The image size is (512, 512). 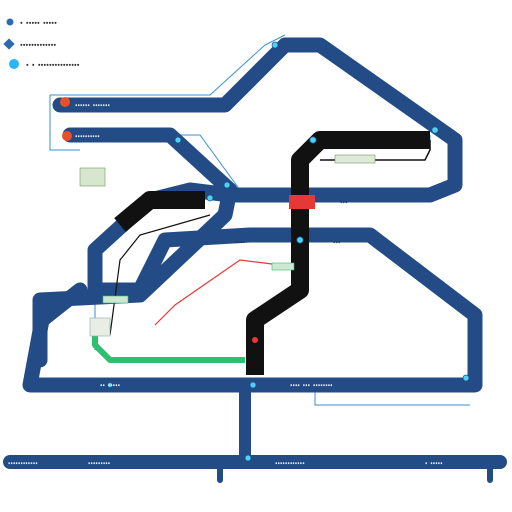 What do you see at coordinates (100, 327) in the screenshot?
I see `tag-box-lower` at bounding box center [100, 327].